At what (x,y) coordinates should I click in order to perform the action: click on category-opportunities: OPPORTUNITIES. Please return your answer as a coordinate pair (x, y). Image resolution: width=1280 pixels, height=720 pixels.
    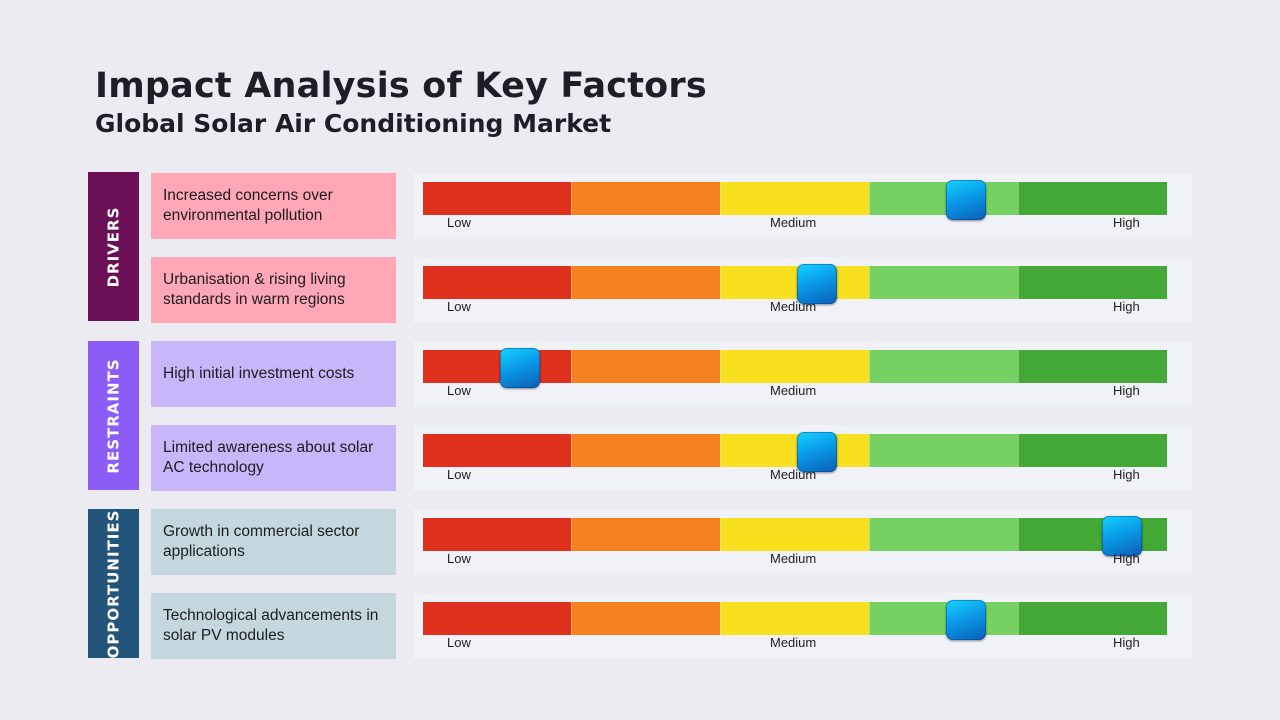
    Looking at the image, I should click on (113, 583).